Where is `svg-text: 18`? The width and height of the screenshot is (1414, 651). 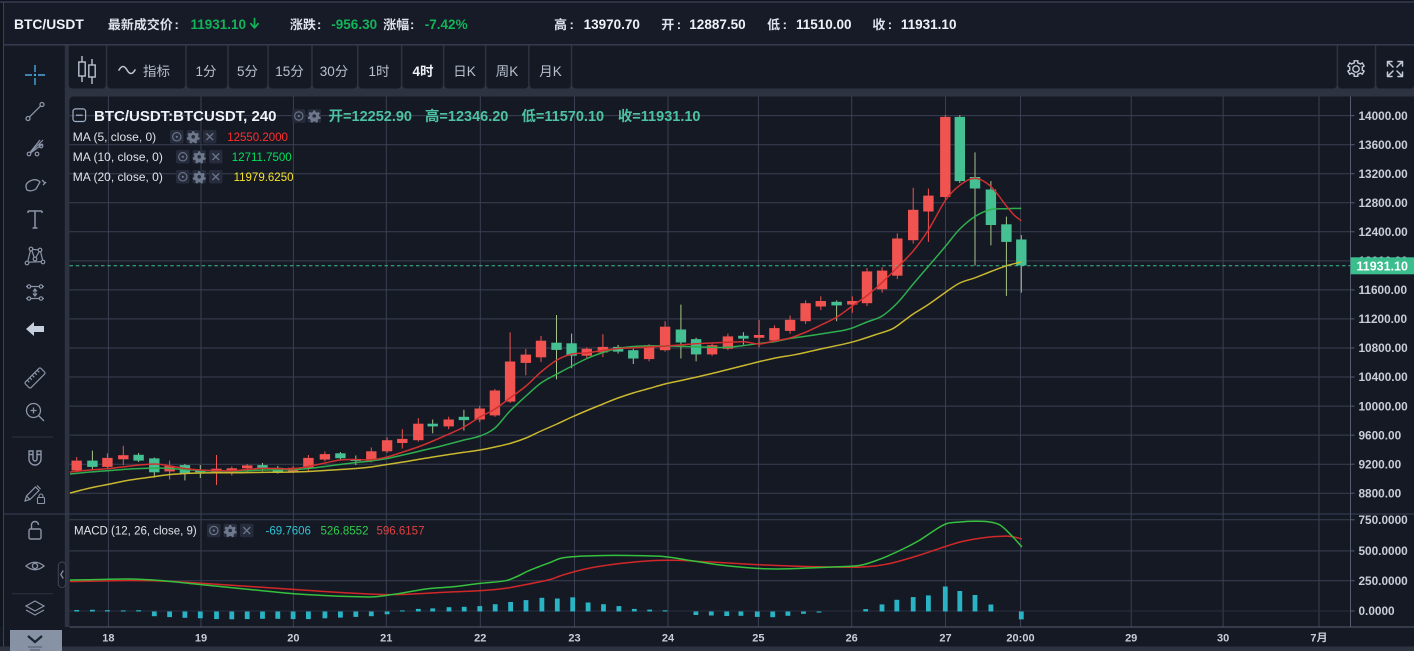 svg-text: 18 is located at coordinates (108, 638).